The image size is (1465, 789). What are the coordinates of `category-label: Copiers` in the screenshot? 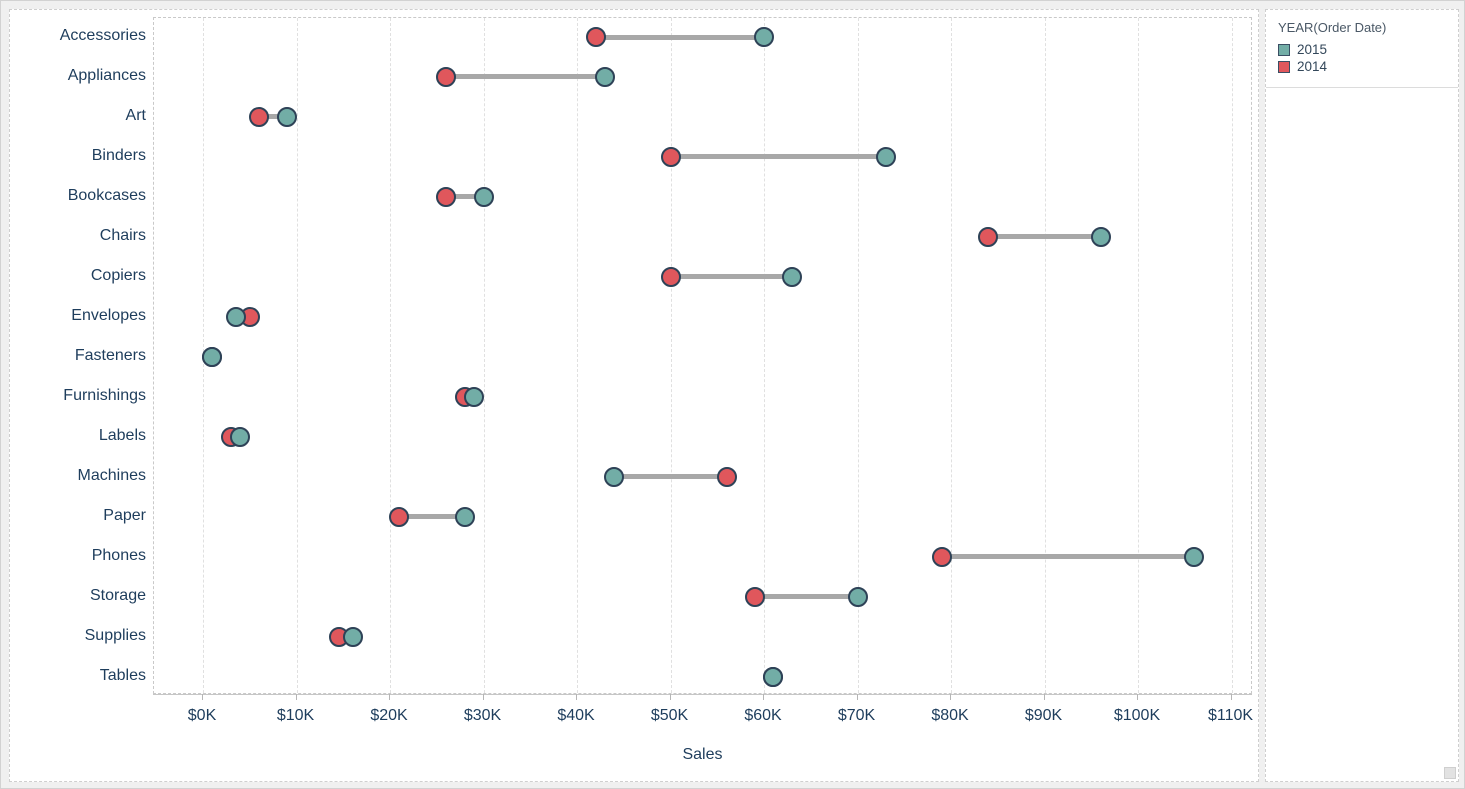 It's located at (118, 275).